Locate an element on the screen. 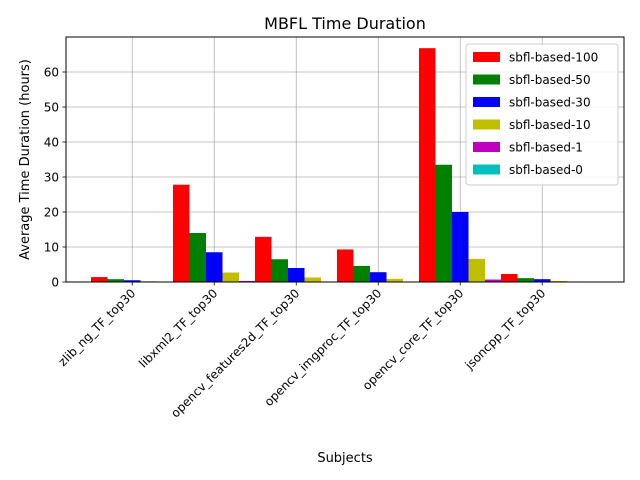 The height and width of the screenshot is (480, 640). y-tick-label: 10 is located at coordinates (51, 248).